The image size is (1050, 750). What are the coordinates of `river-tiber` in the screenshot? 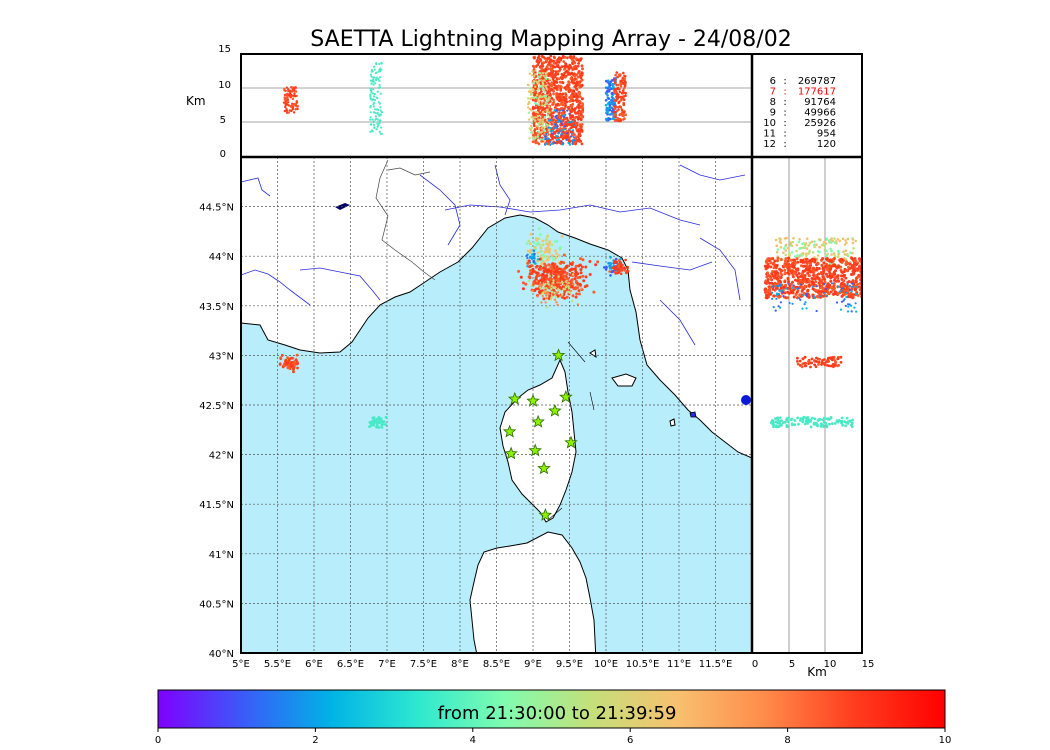 It's located at (720, 269).